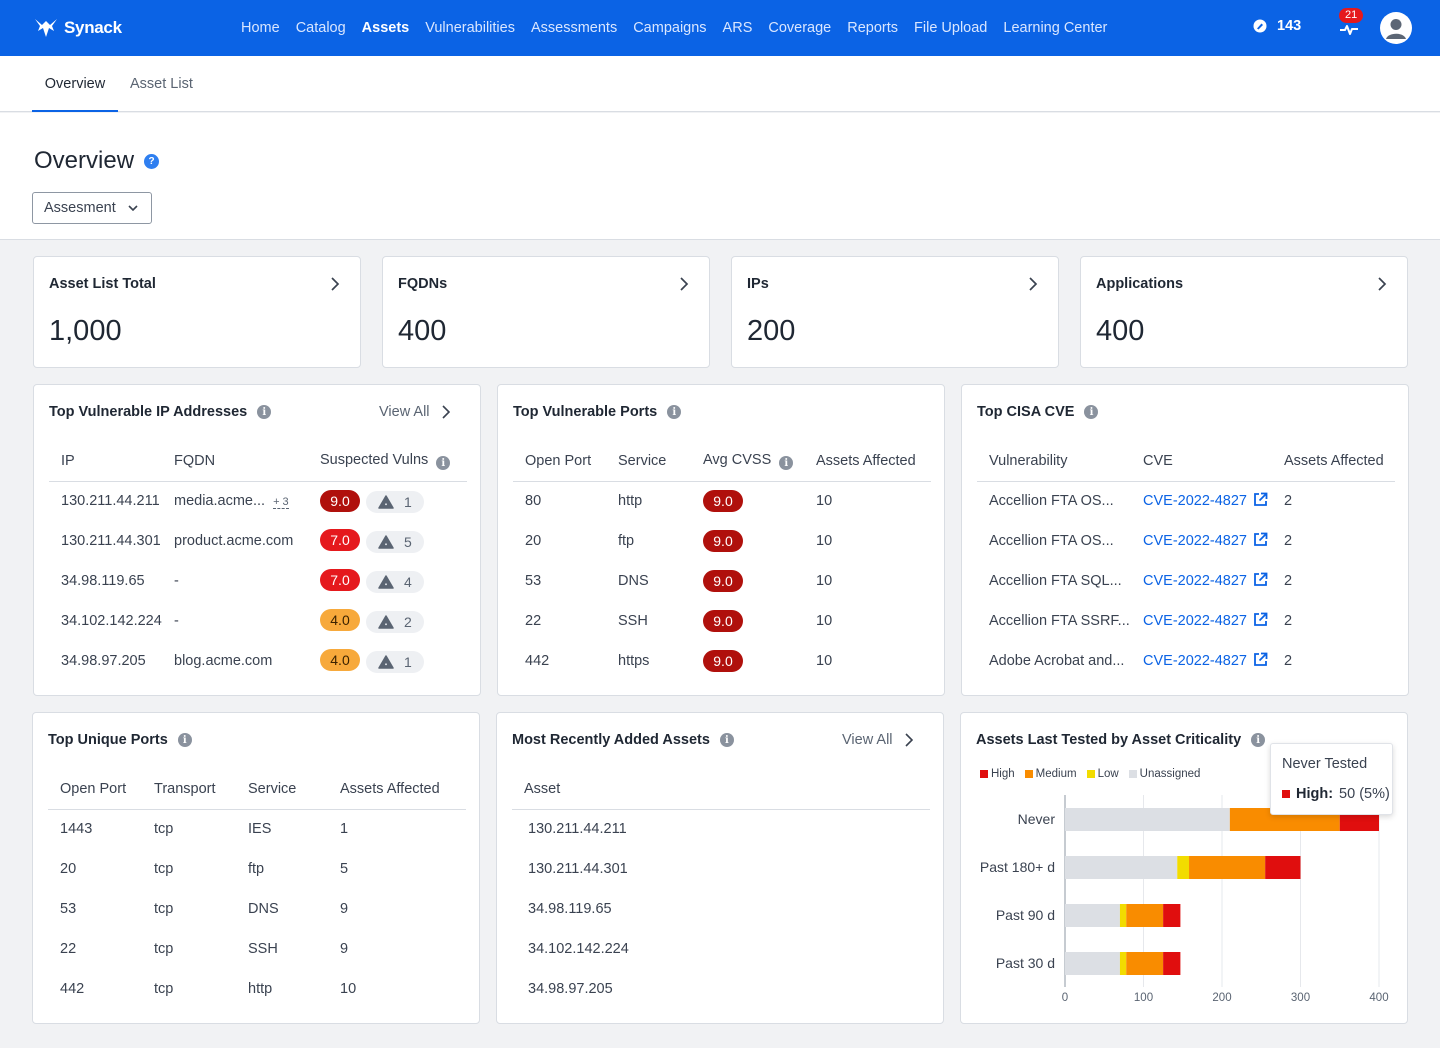 This screenshot has width=1440, height=1048. Describe the element at coordinates (78, 28) in the screenshot. I see `synack-logo: Synack` at that location.